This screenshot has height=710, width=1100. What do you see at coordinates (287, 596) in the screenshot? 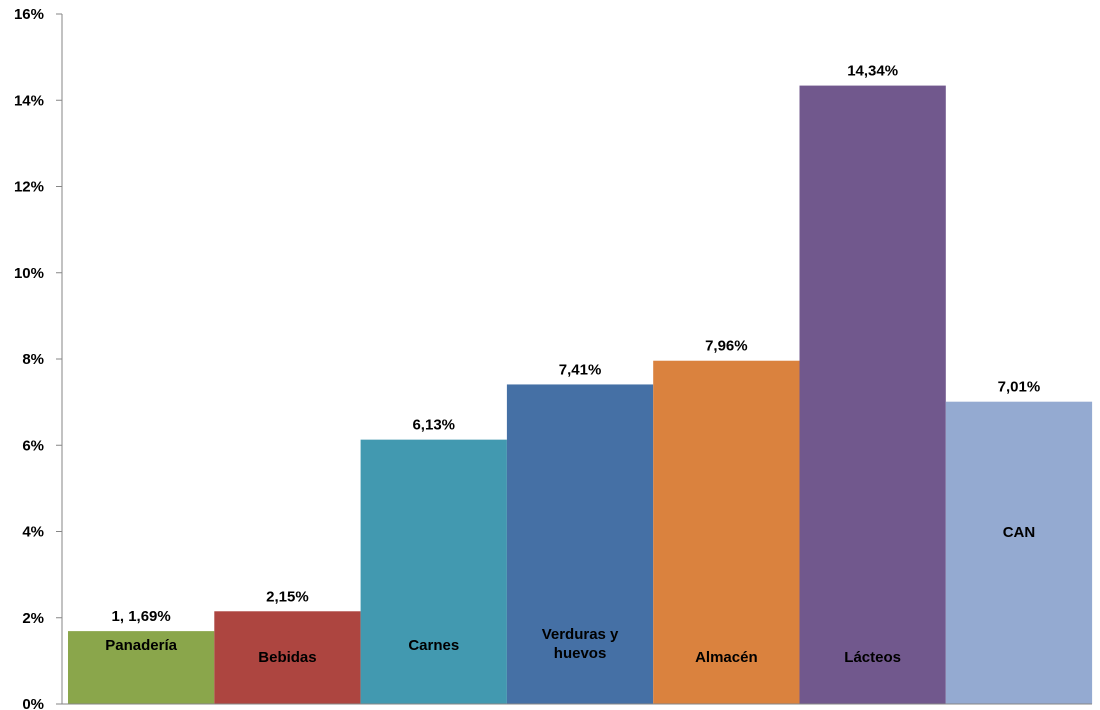
I see `data-label: 2,15%` at bounding box center [287, 596].